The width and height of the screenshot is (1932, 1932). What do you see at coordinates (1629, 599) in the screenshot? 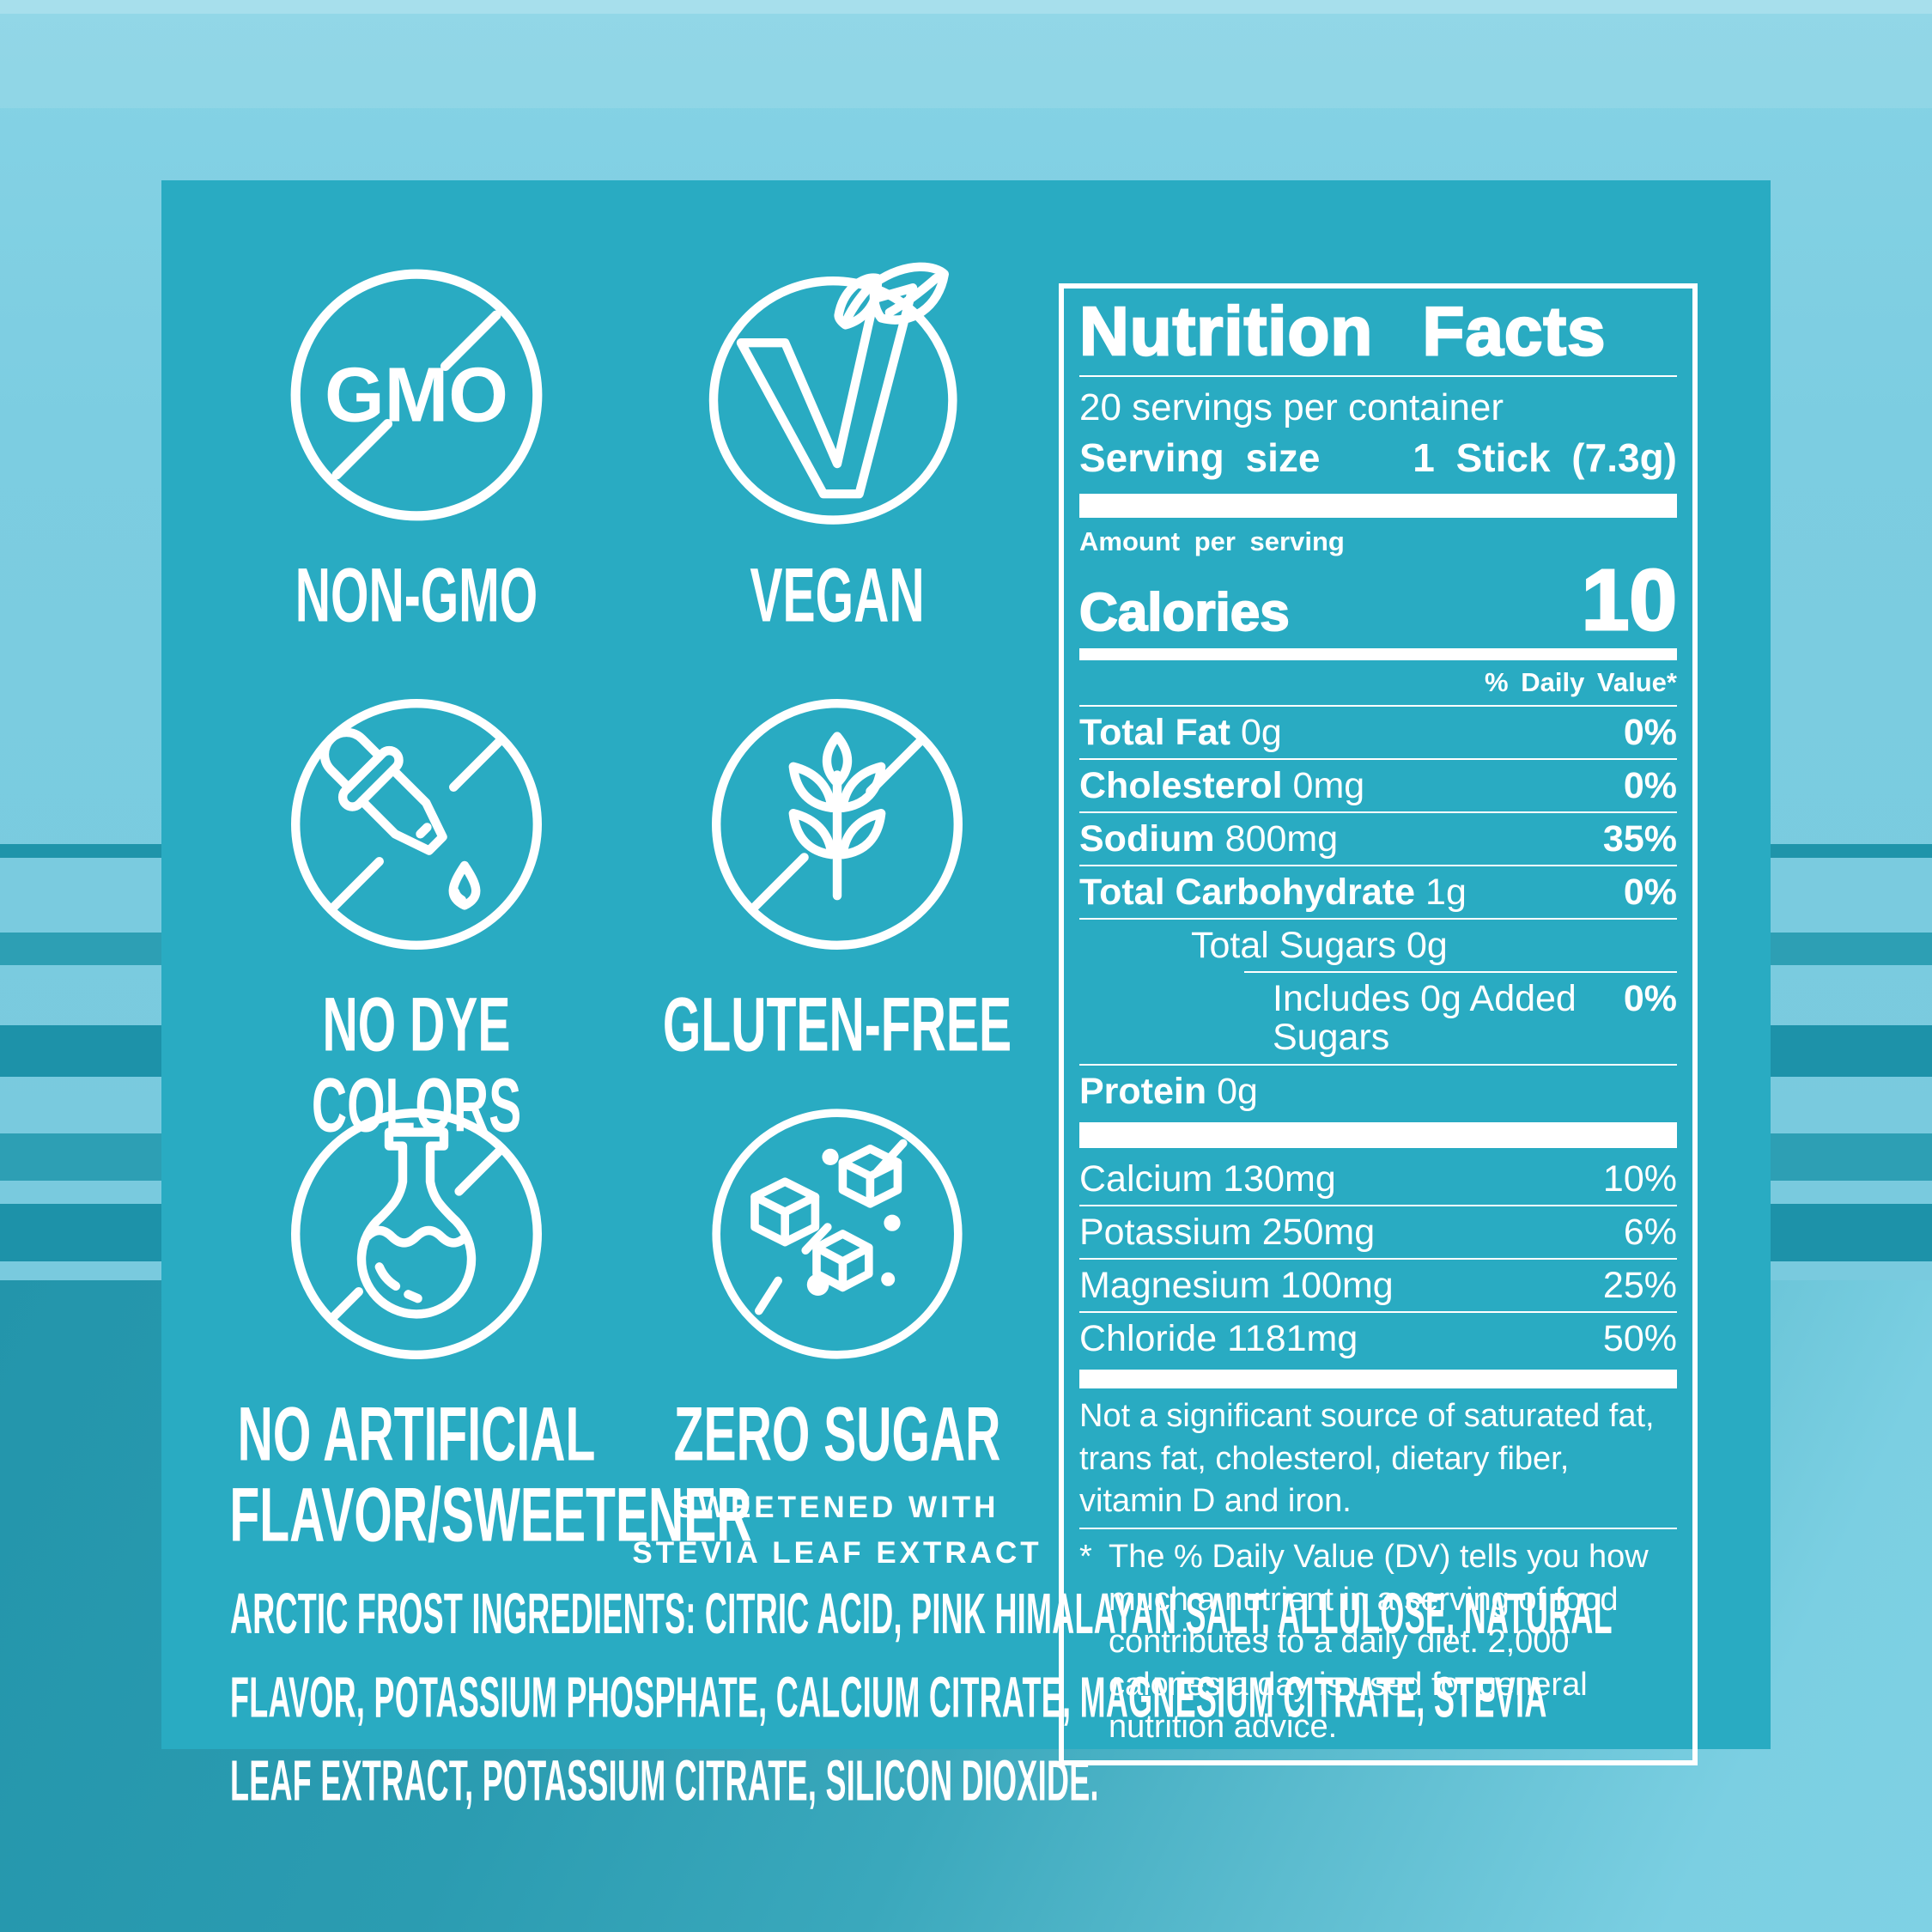
I see `calories-value: 10` at bounding box center [1629, 599].